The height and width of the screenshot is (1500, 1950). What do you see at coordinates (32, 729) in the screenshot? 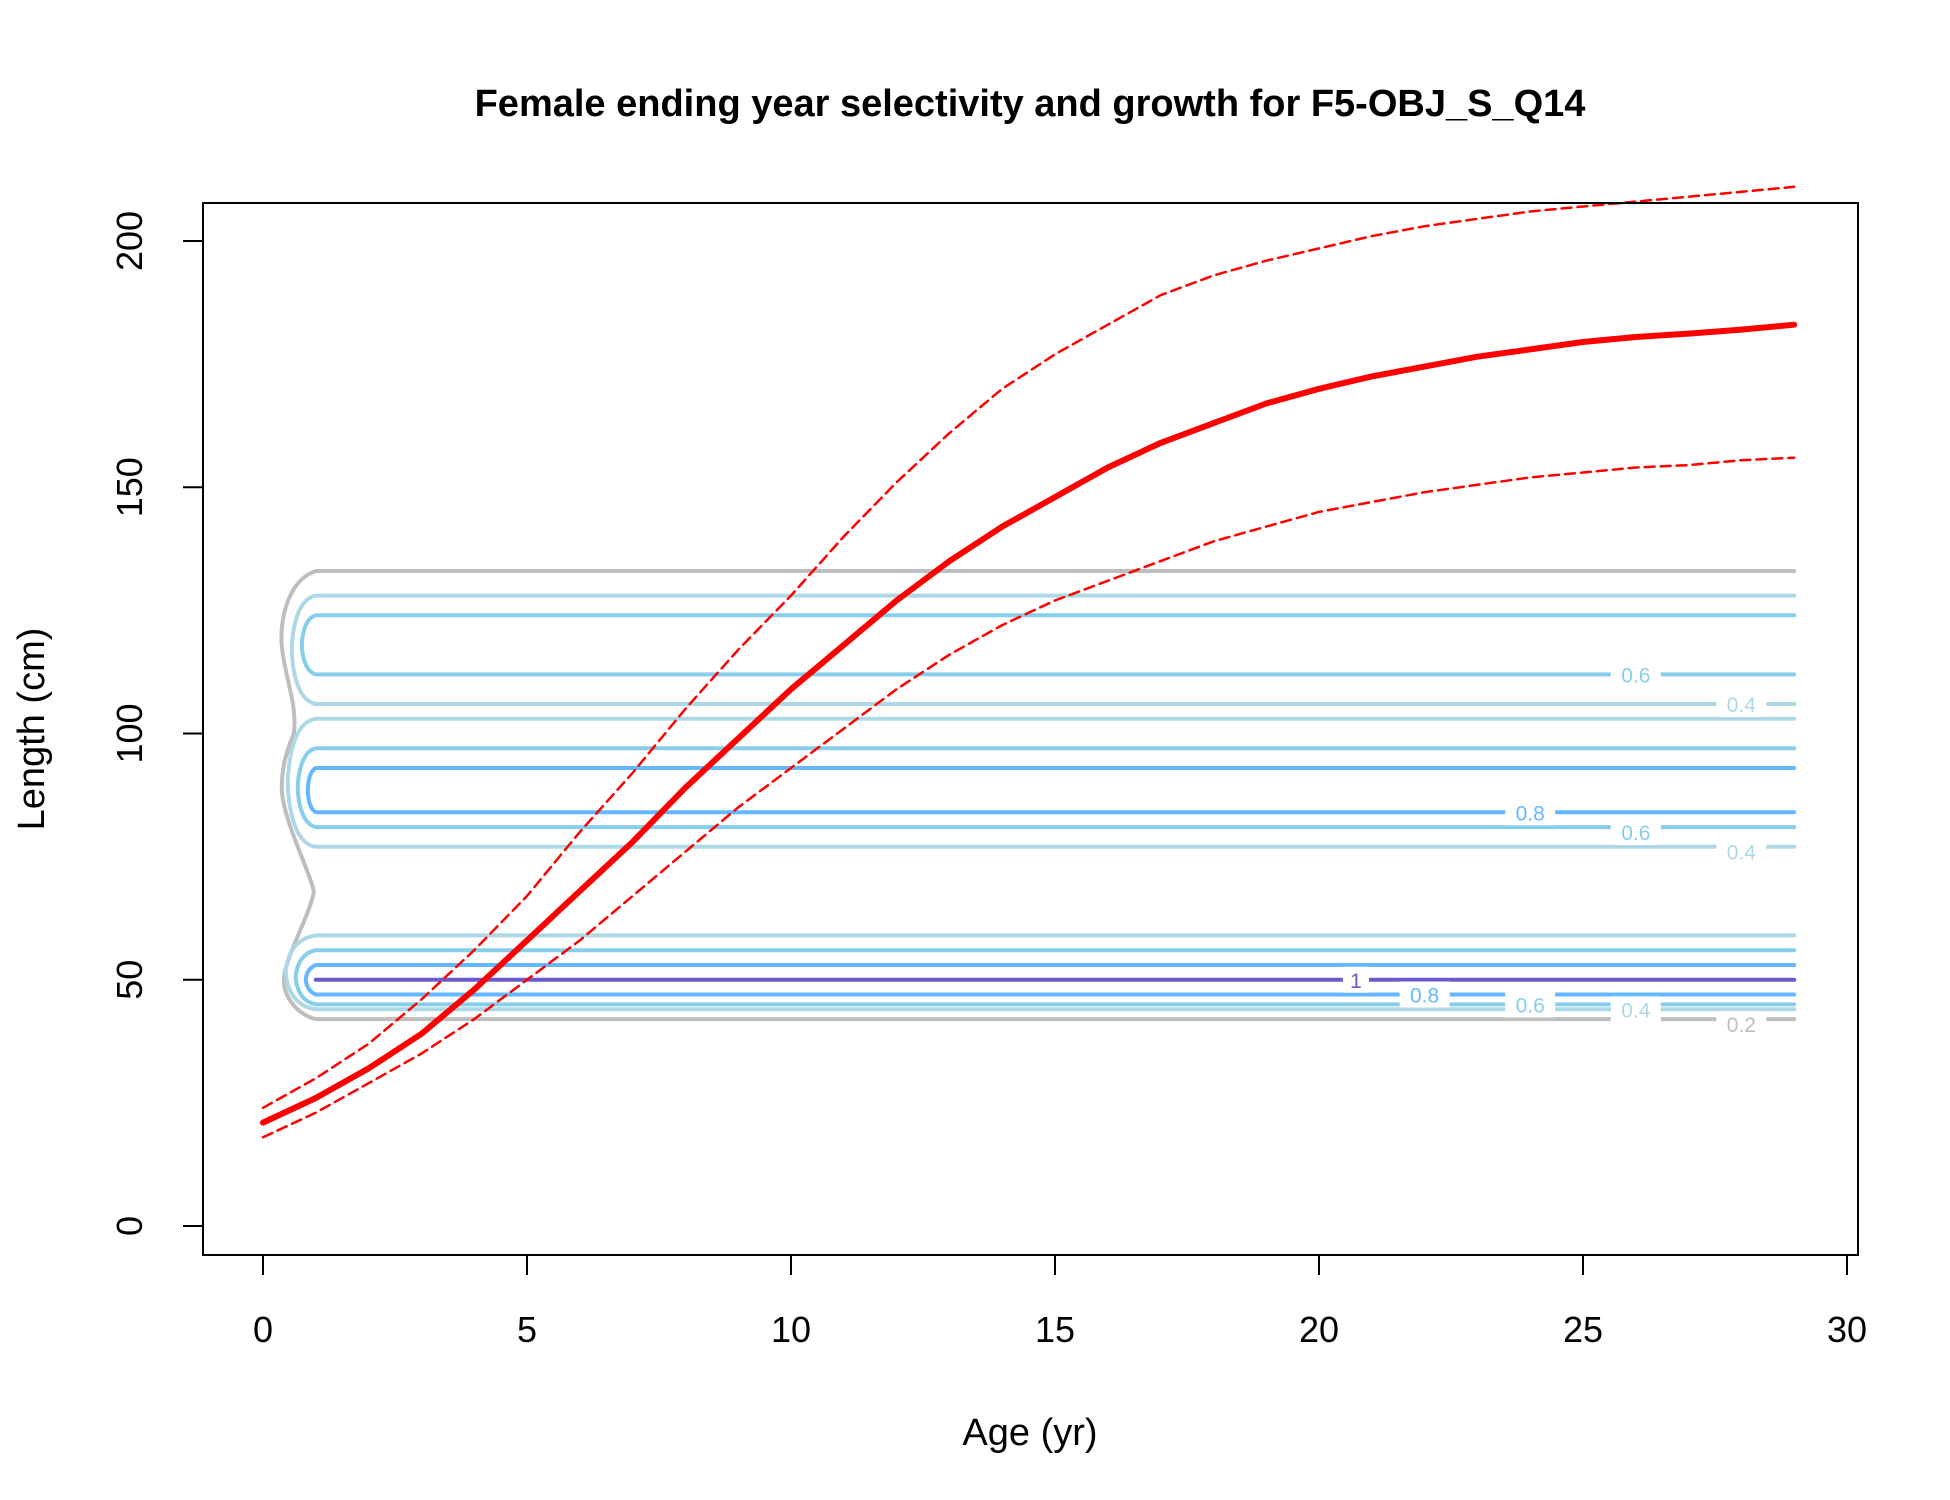
I see `y-axis-label: Length (cm)` at bounding box center [32, 729].